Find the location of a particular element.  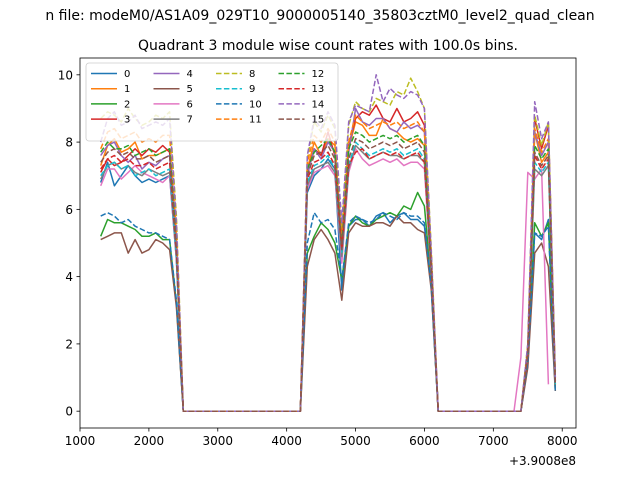

x-tick-label: 5000 is located at coordinates (355, 441).